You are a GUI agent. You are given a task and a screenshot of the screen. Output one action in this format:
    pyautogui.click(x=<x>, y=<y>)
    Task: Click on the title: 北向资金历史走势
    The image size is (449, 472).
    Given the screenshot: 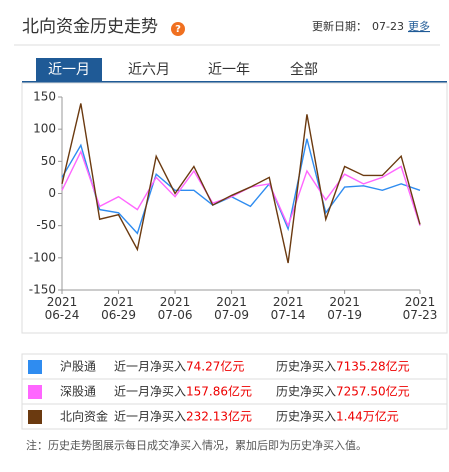 What is the action you would take?
    pyautogui.click(x=90, y=27)
    